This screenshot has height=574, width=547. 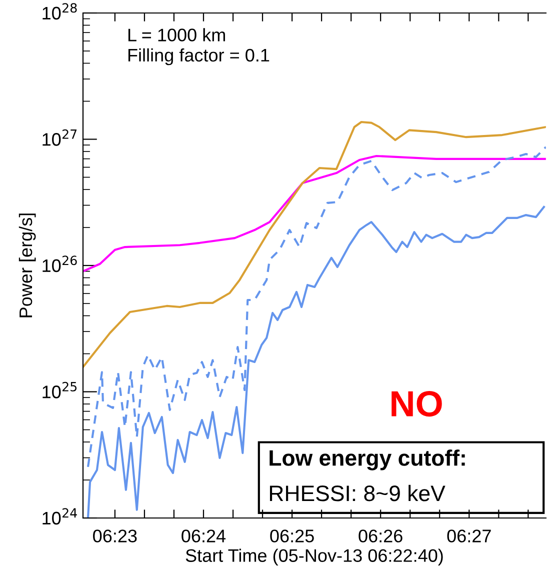 What do you see at coordinates (59, 137) in the screenshot?
I see `y-tick-label: 10$^{27}$` at bounding box center [59, 137].